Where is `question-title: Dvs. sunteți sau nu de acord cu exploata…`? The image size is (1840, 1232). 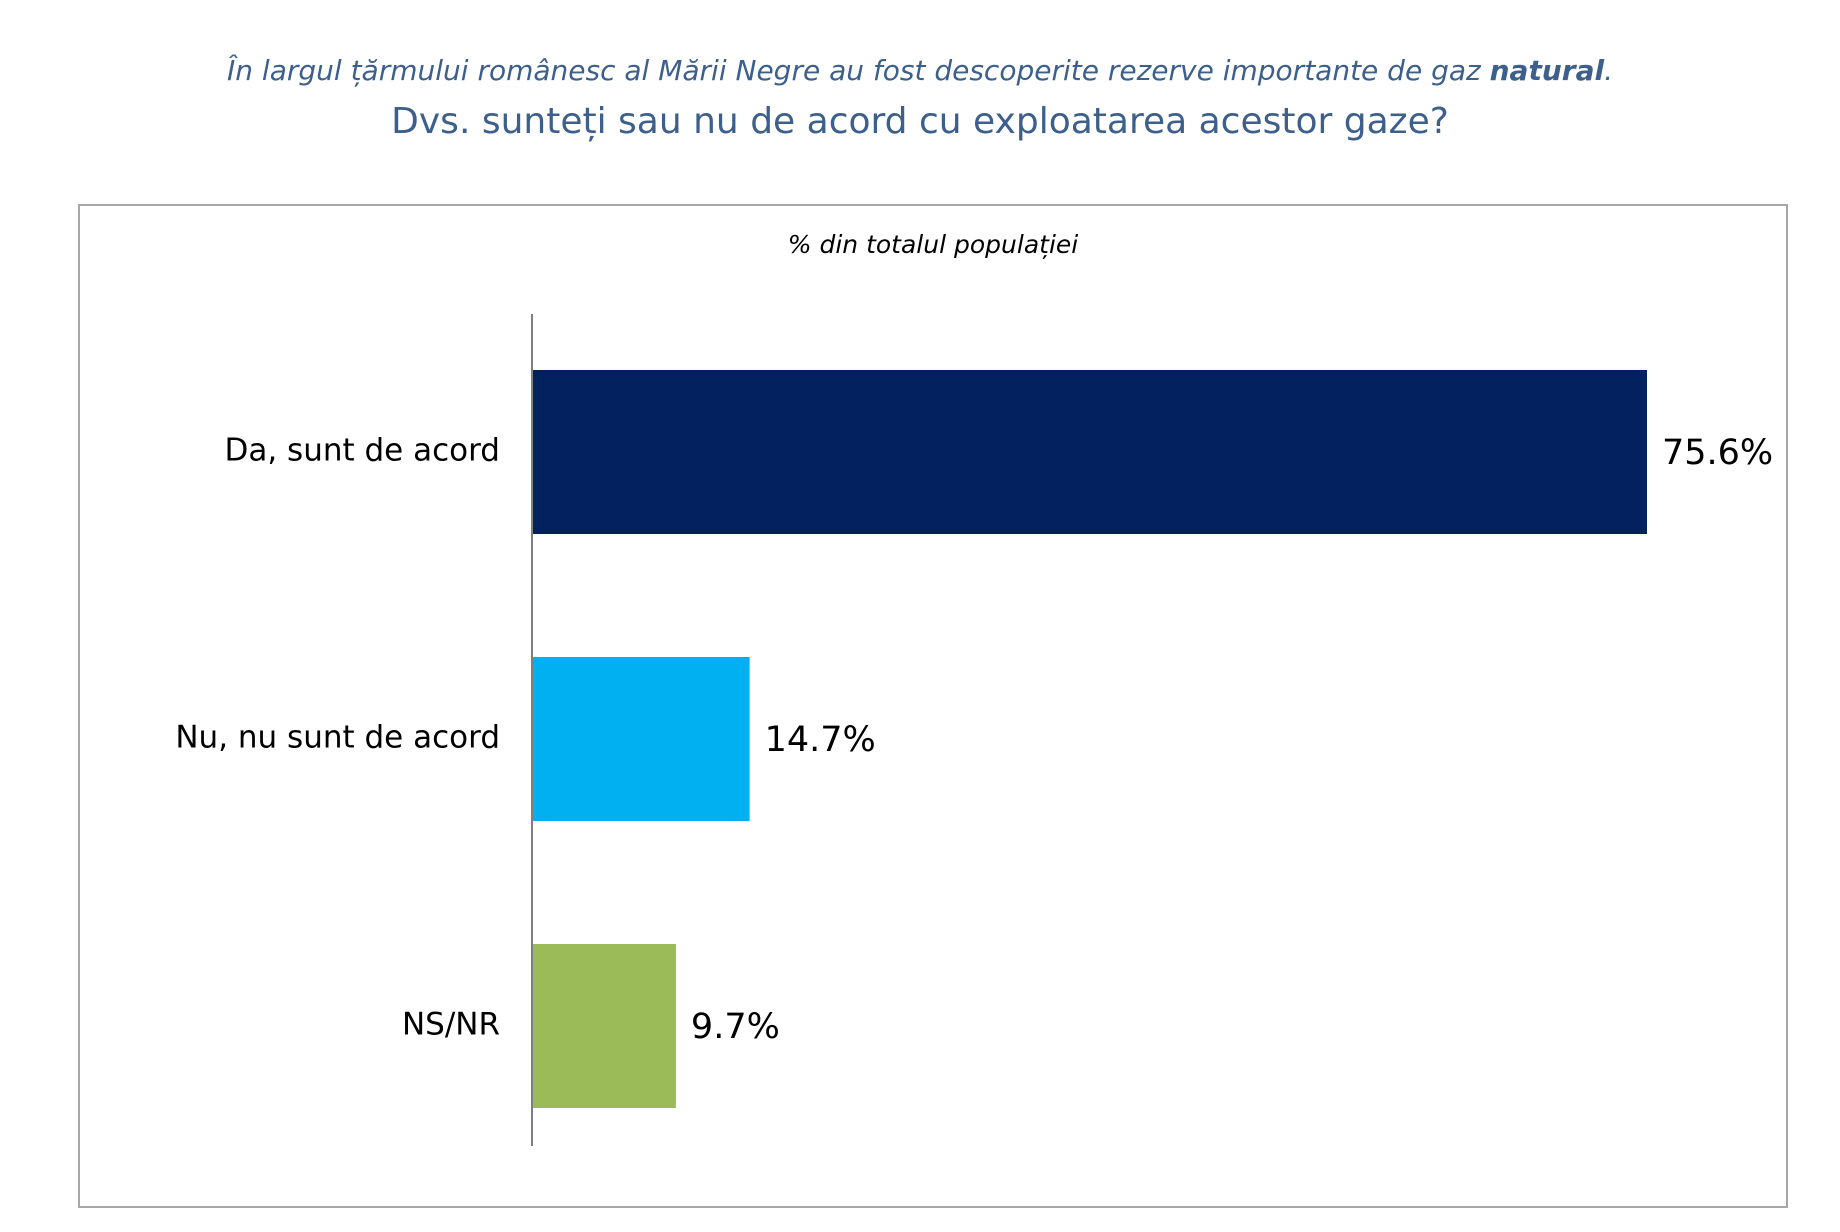
question-title: Dvs. sunteți sau nu de acord cu exploata… is located at coordinates (920, 121).